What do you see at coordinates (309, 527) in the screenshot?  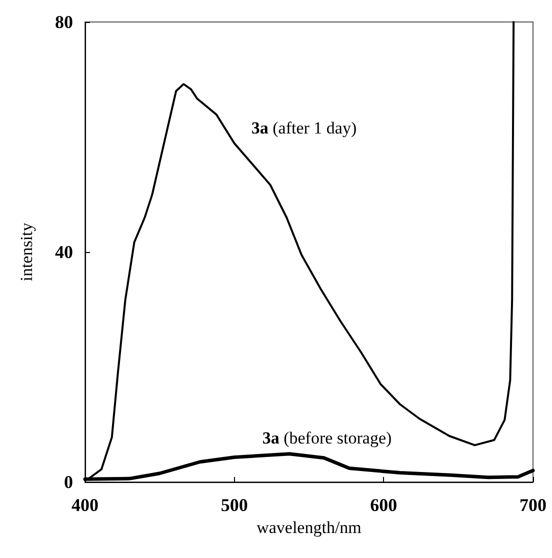 I see `x-axis-title: wavelength/nm` at bounding box center [309, 527].